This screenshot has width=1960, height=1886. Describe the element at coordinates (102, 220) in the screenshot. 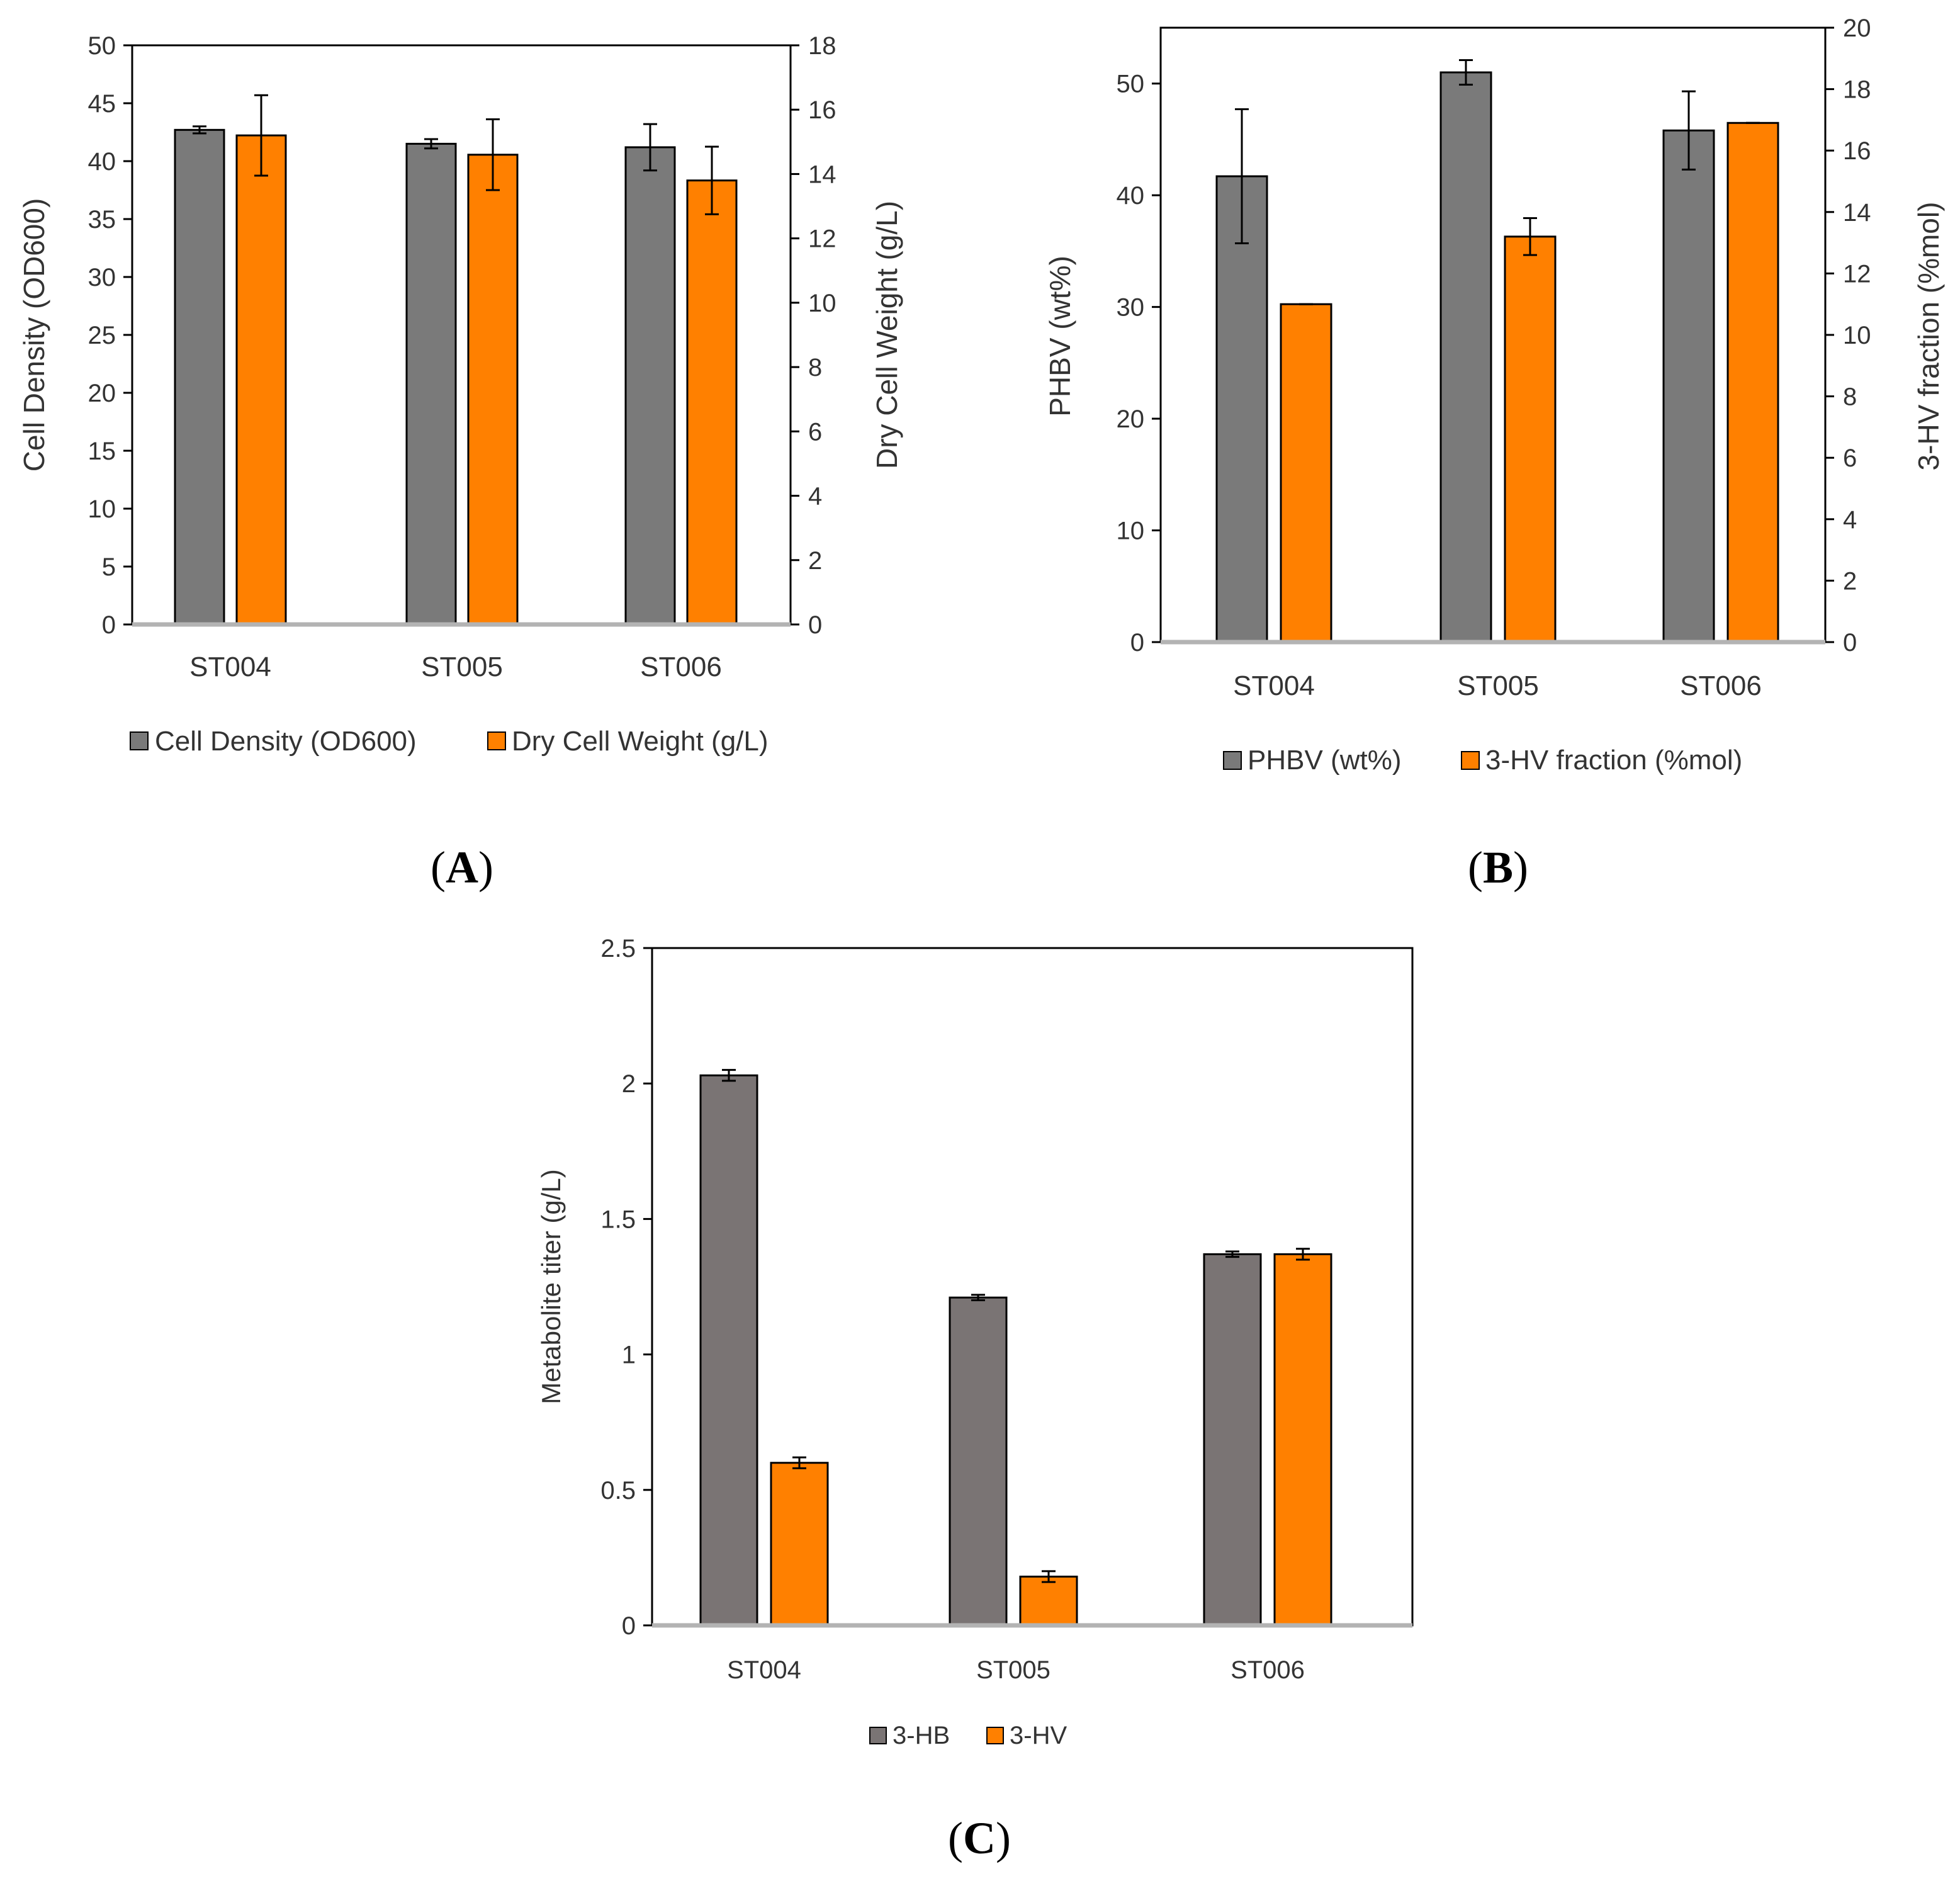

I see `y-tick-label: 35` at that location.